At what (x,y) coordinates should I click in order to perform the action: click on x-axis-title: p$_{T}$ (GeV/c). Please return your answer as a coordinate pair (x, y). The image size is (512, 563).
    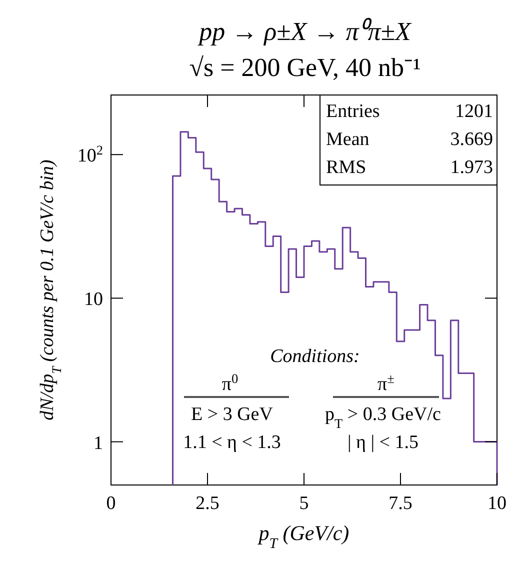
    Looking at the image, I should click on (303, 536).